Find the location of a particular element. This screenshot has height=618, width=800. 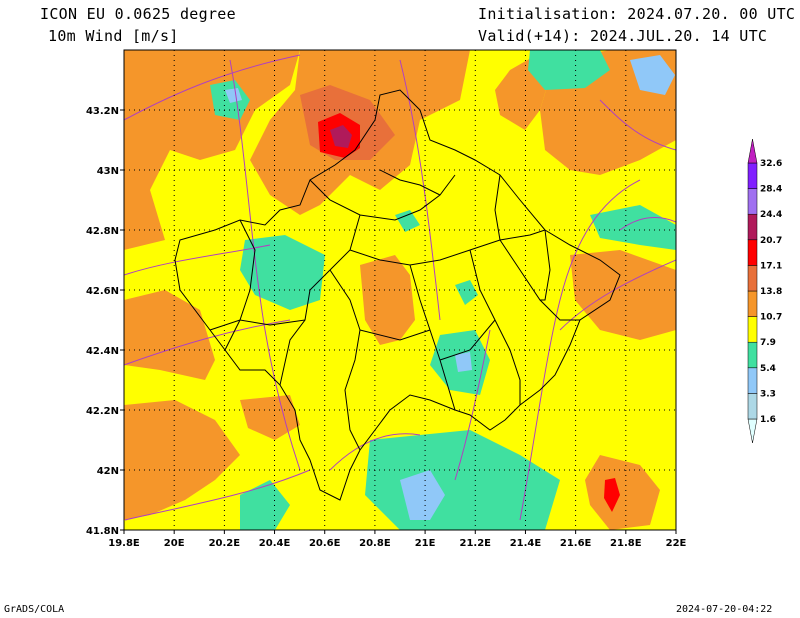

variable-title: 10m Wind [m/s] is located at coordinates (113, 36).